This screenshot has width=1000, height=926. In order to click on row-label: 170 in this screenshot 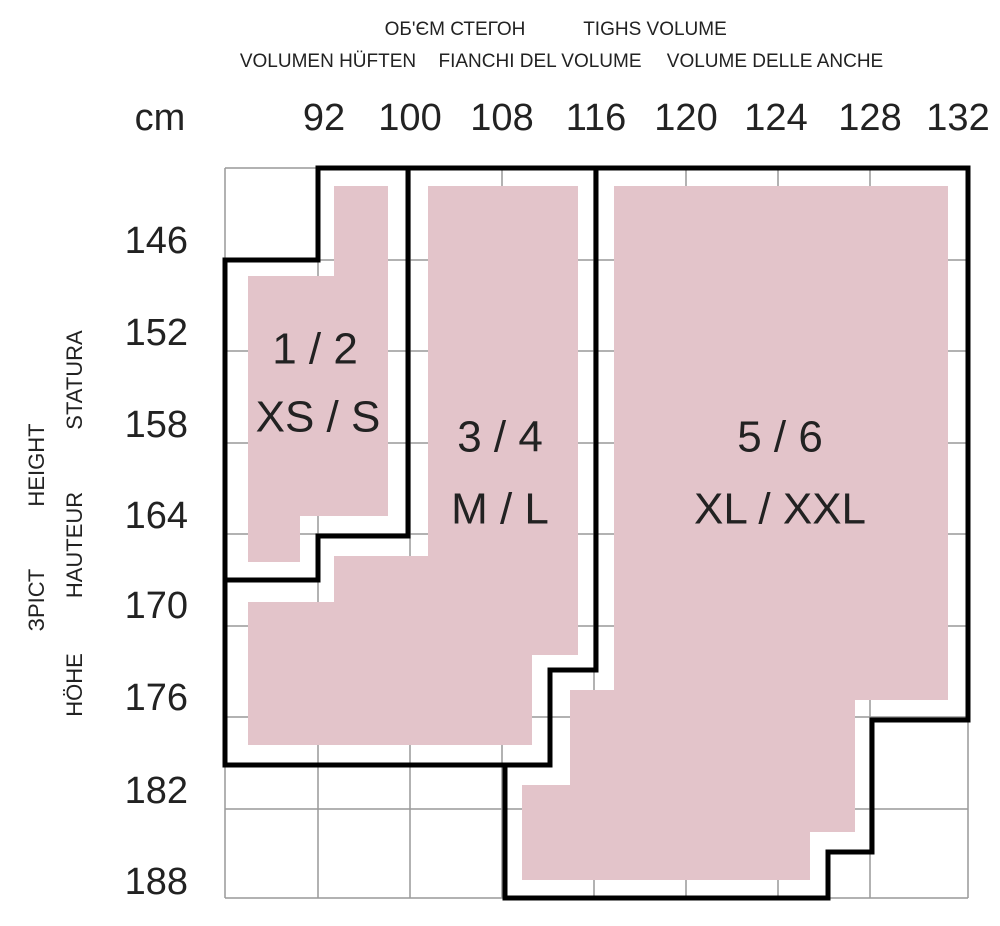, I will do `click(156, 606)`.